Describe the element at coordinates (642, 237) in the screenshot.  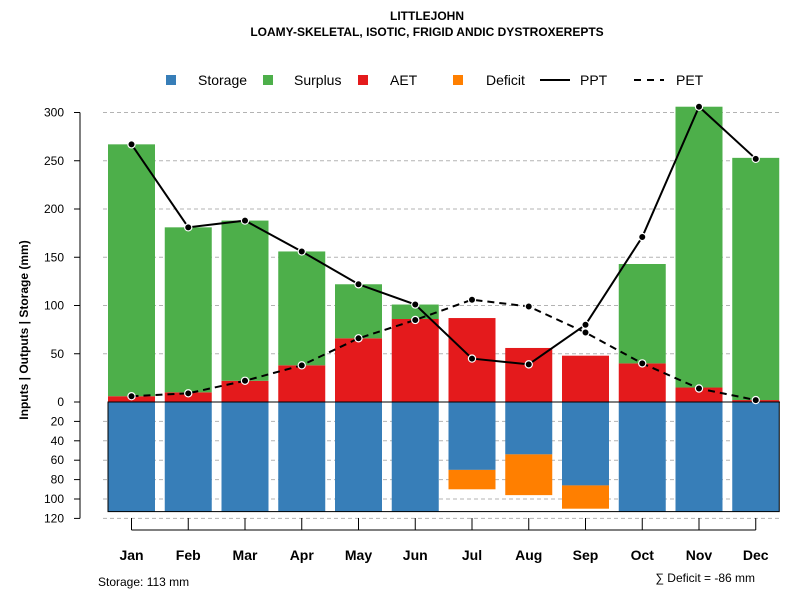
I see `point-ppt-oct` at that location.